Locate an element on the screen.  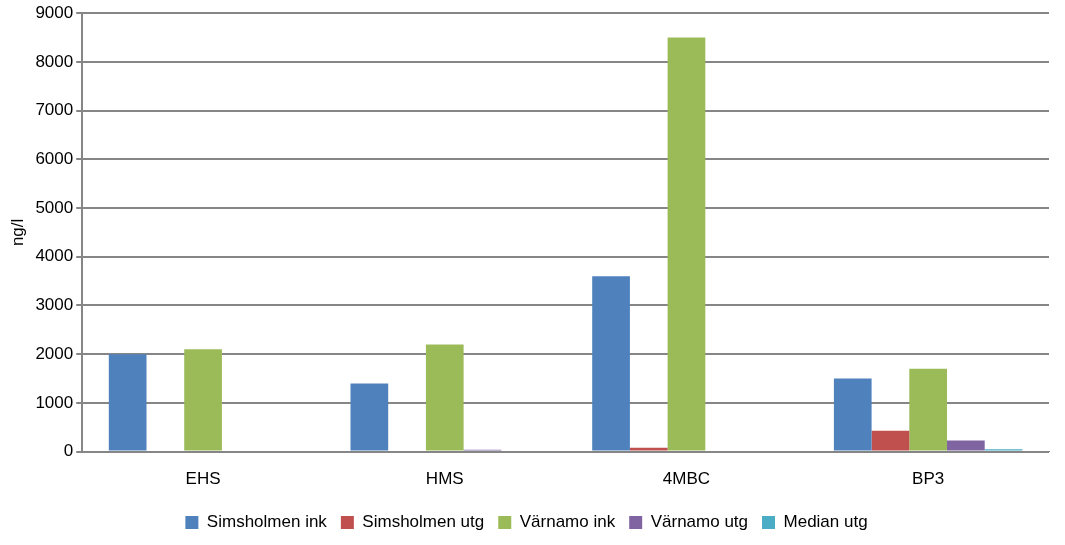
x-tick-label: BP3 is located at coordinates (928, 479).